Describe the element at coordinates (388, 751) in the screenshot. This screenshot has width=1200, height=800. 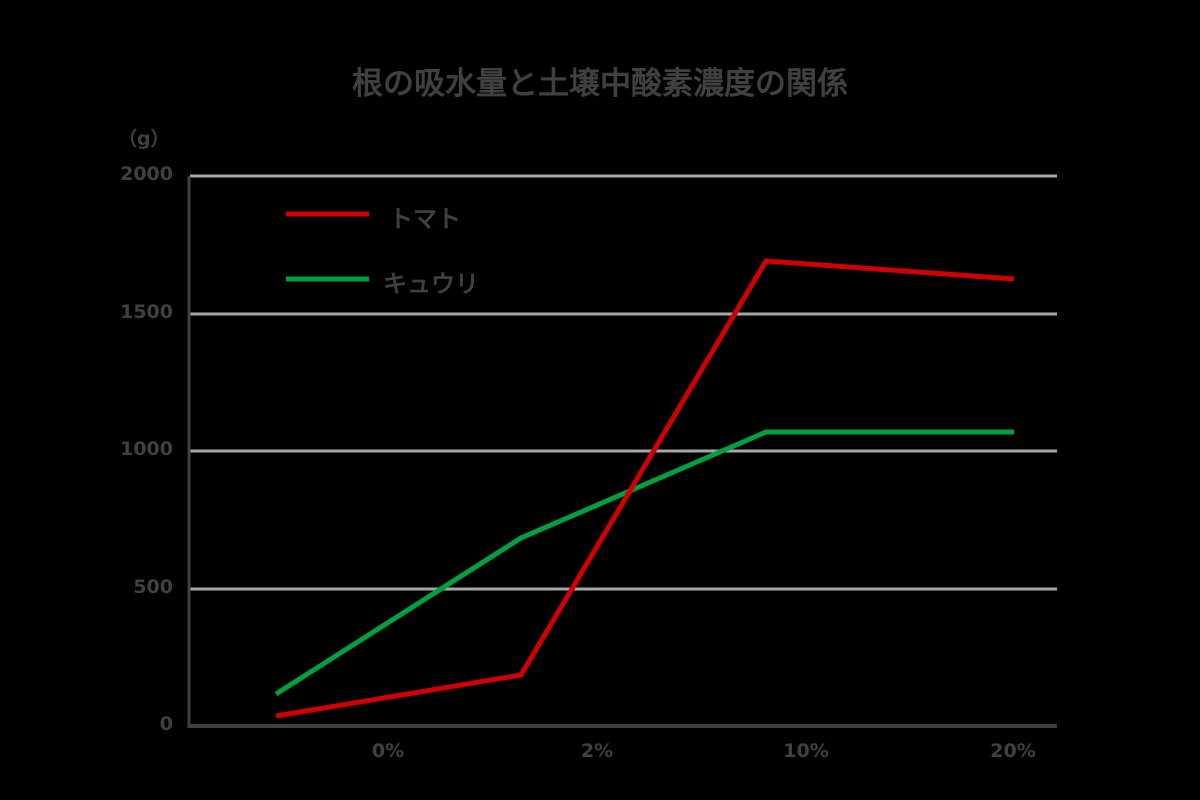
I see `x-tick-0pct: 0%` at that location.